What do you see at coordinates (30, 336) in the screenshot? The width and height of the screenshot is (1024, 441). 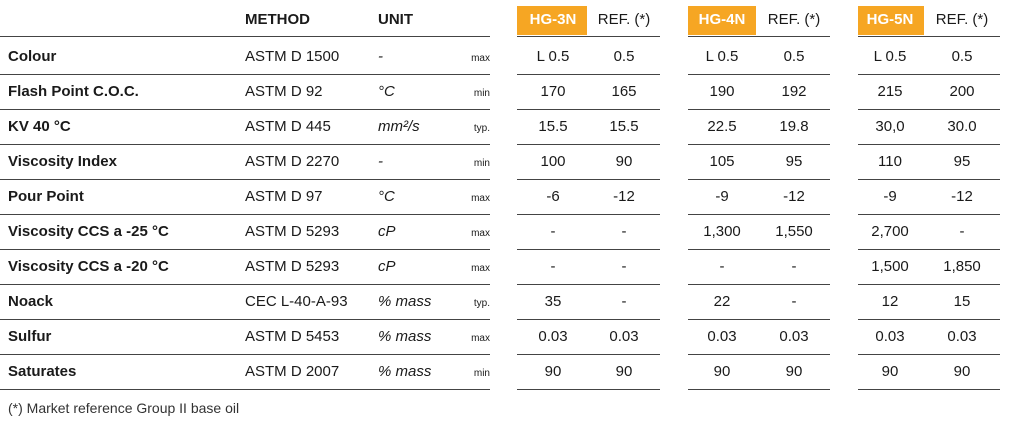 I see `property: Sulfur` at bounding box center [30, 336].